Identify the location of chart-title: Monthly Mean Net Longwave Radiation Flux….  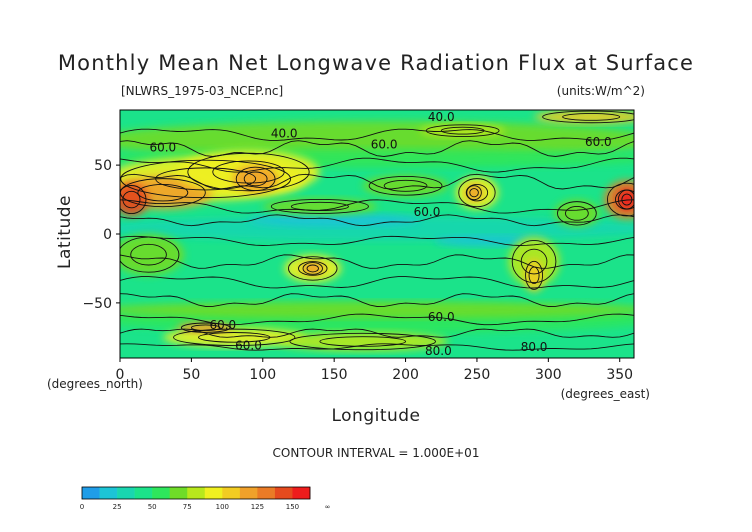
(376, 63).